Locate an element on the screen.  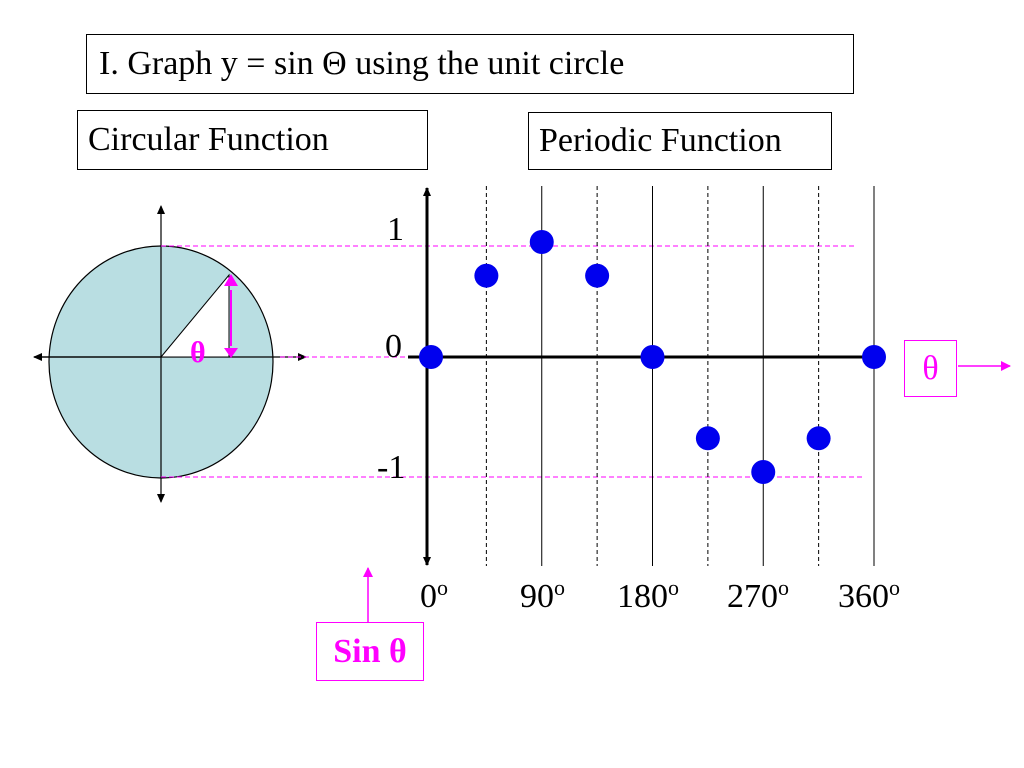
unit-circle-figure: θ is located at coordinates (170, 354).